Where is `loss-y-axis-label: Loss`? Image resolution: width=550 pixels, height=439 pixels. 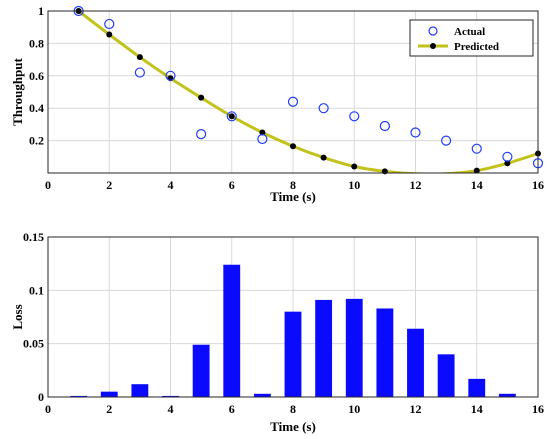 loss-y-axis-label: Loss is located at coordinates (17, 316).